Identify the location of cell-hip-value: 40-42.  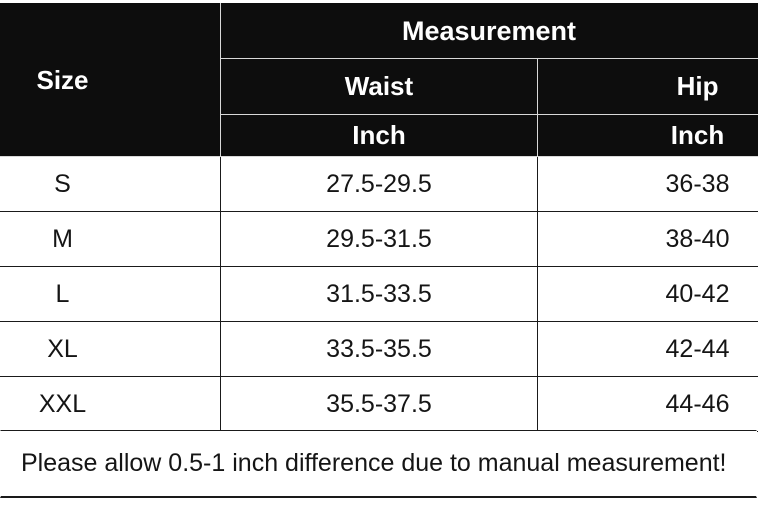
(697, 293).